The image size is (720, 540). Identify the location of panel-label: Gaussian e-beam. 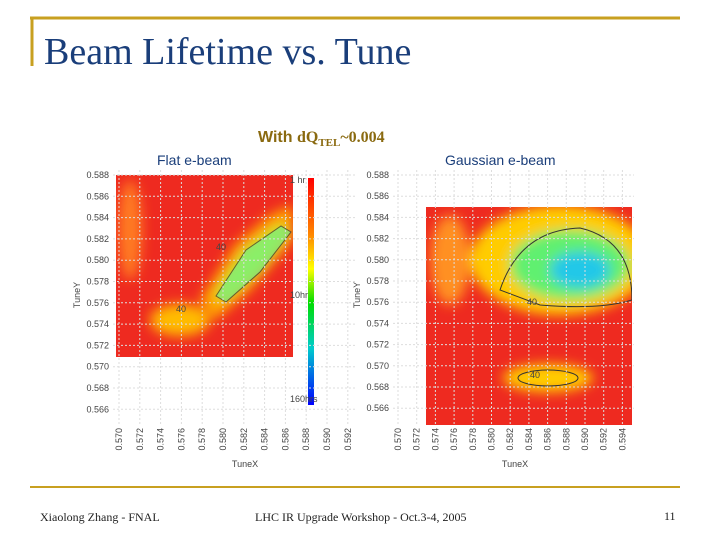
(500, 160).